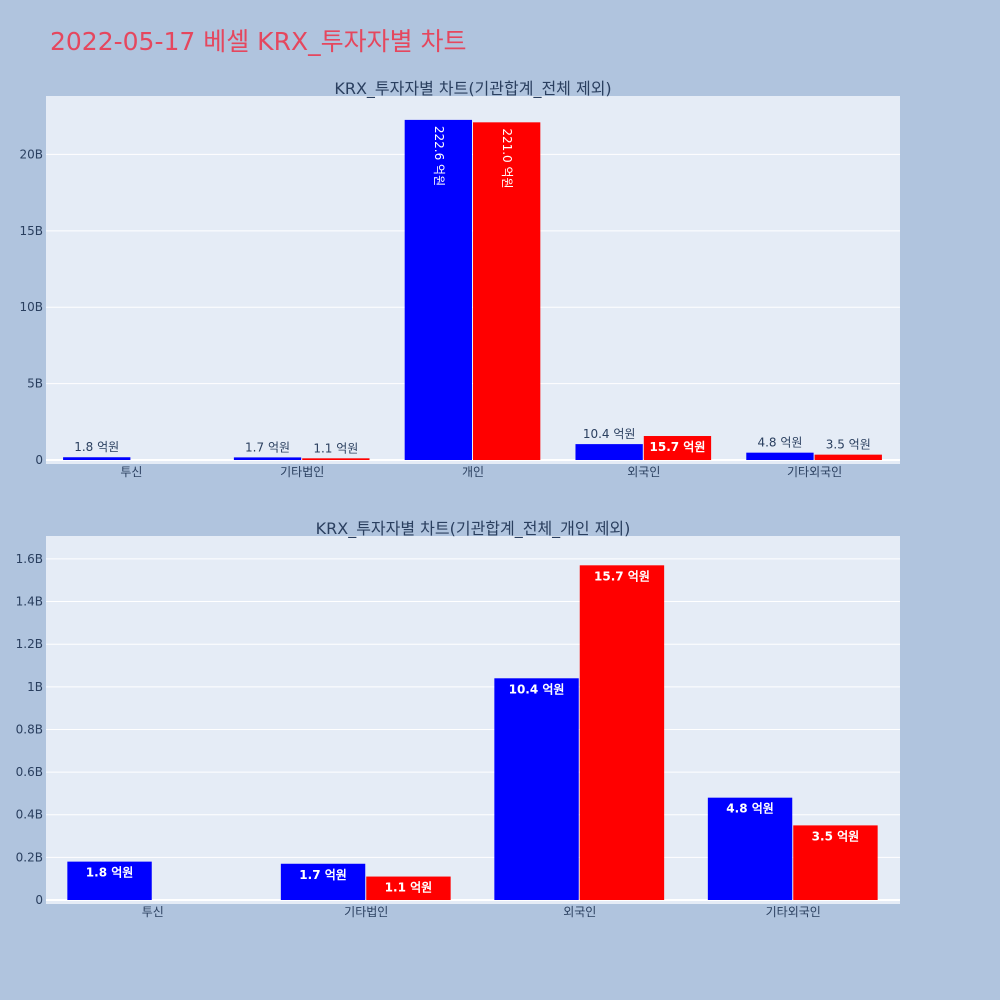 The height and width of the screenshot is (1000, 1000). Describe the element at coordinates (473, 529) in the screenshot. I see `chart2-title: KRX_투자자별 차트(기관합계_전체_개인 제외)` at that location.